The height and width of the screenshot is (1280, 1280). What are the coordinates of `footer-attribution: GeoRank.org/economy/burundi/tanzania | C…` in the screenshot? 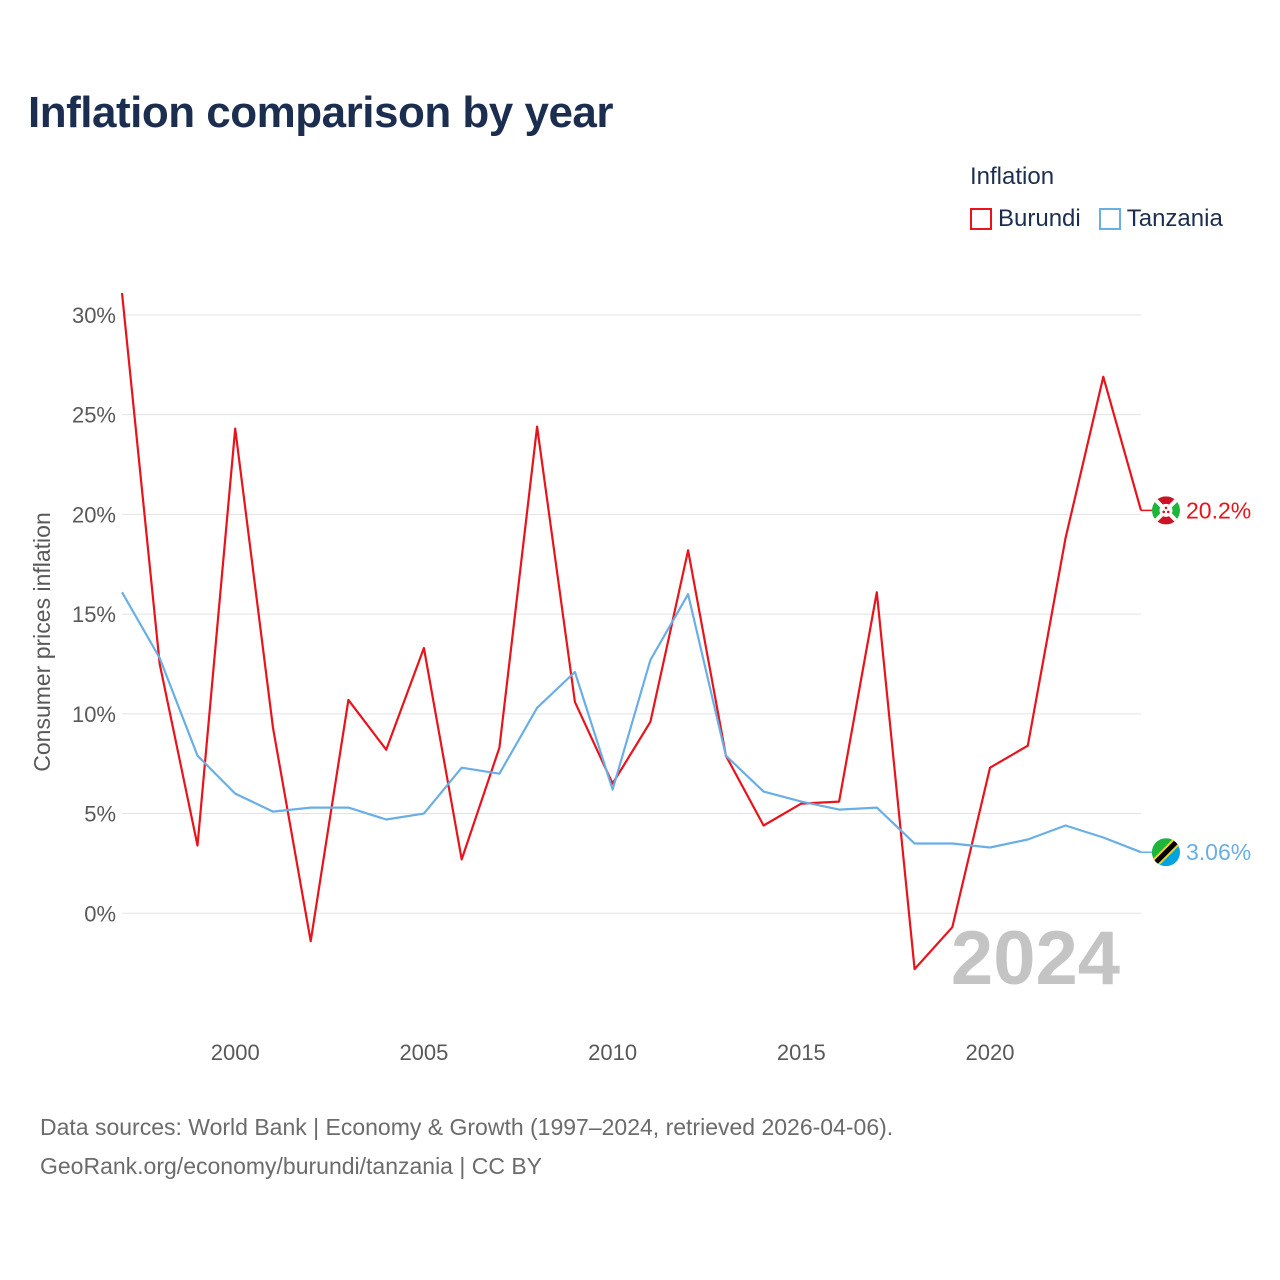 It's located at (291, 1166).